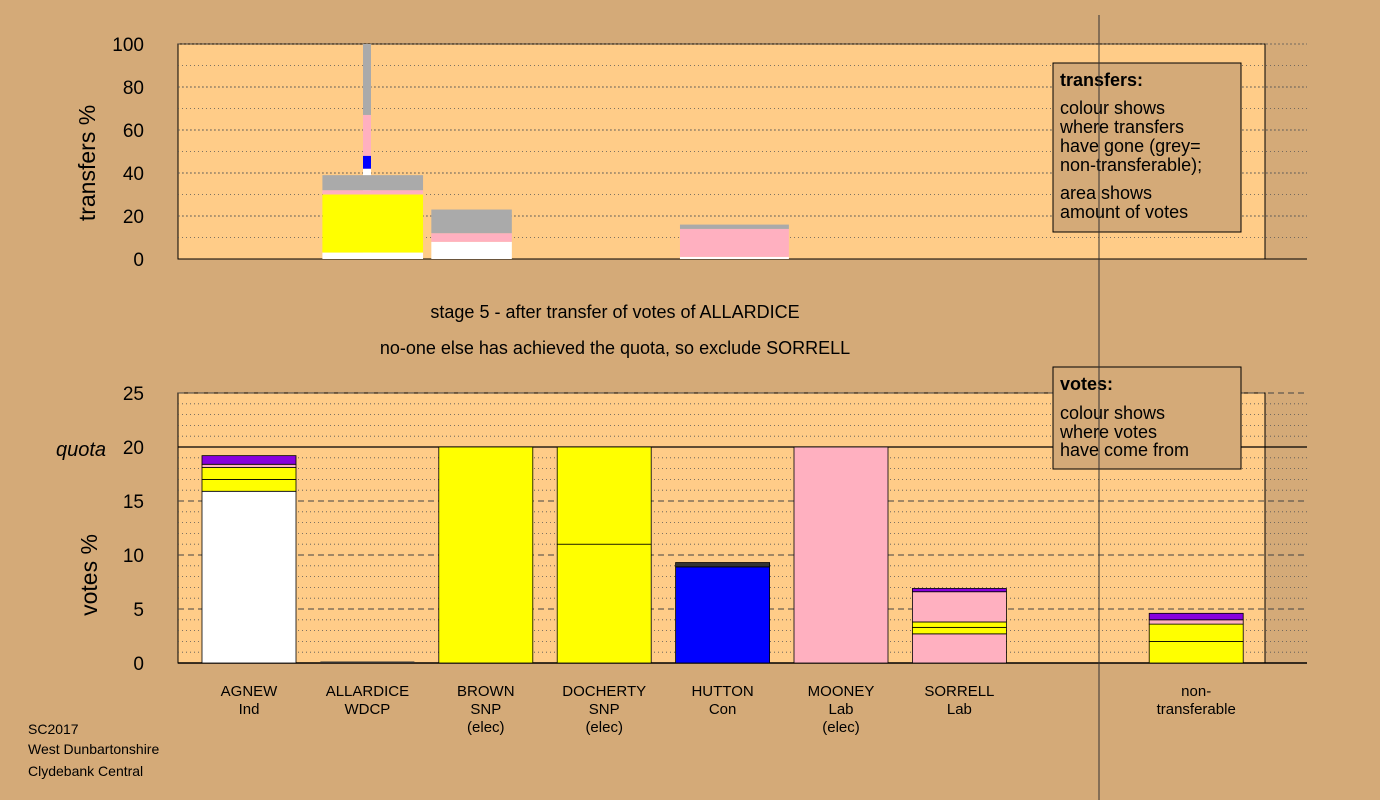 This screenshot has width=1380, height=800. I want to click on transfers-legend-line: where transfers, so click(1121, 127).